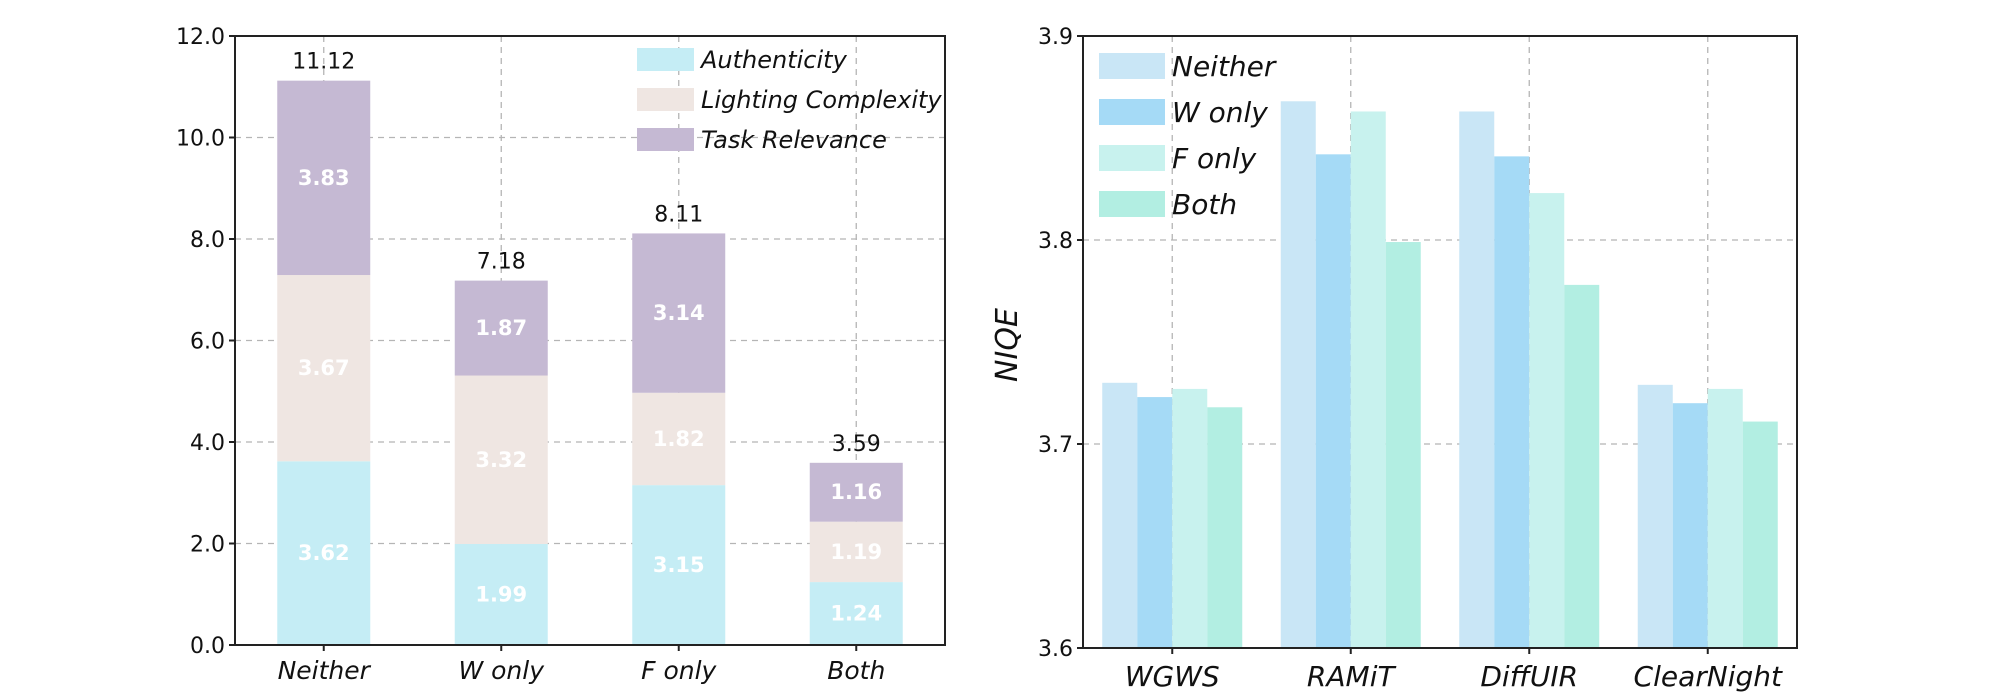 The image size is (2000, 700). What do you see at coordinates (773, 60) in the screenshot?
I see `legend-label: Authenticity` at bounding box center [773, 60].